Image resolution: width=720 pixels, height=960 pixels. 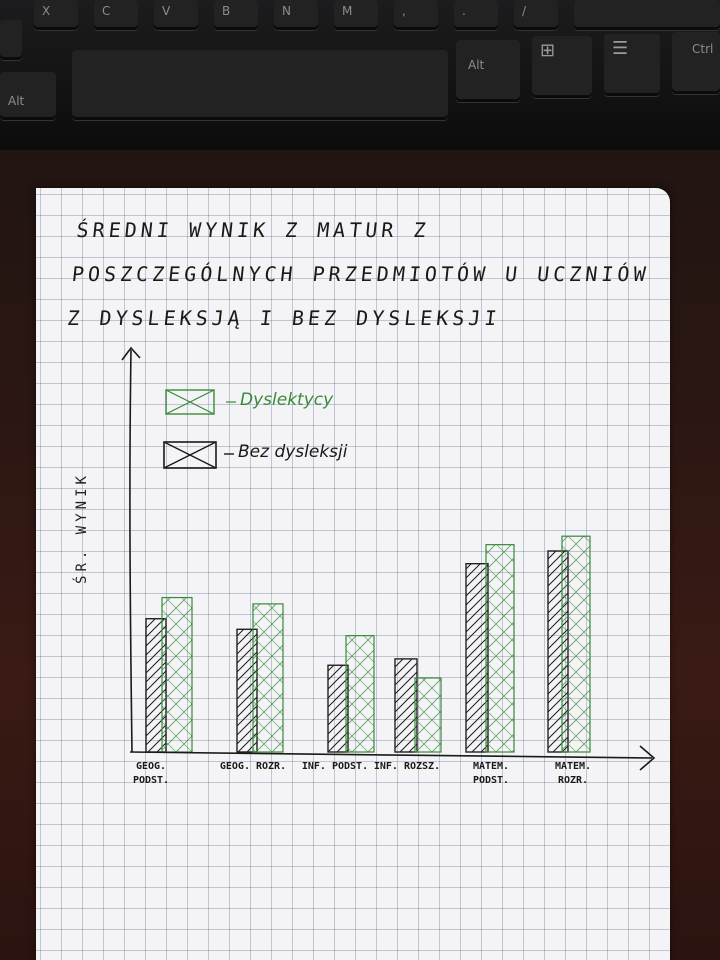 What do you see at coordinates (476, 15) in the screenshot?
I see `key-period: .` at bounding box center [476, 15].